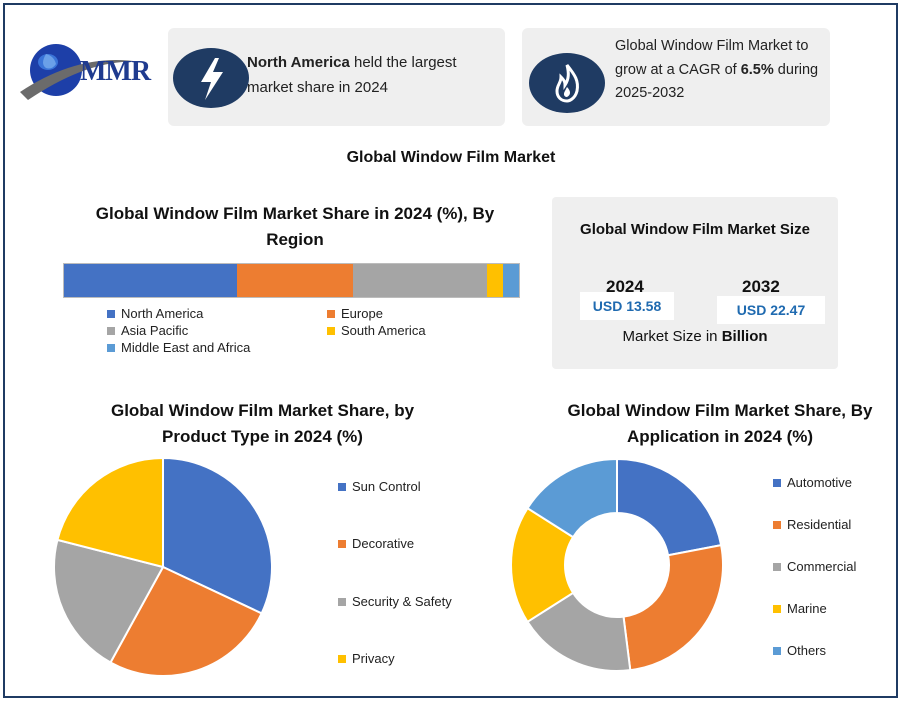  I want to click on mmr-logo: MMR, so click(88, 75).